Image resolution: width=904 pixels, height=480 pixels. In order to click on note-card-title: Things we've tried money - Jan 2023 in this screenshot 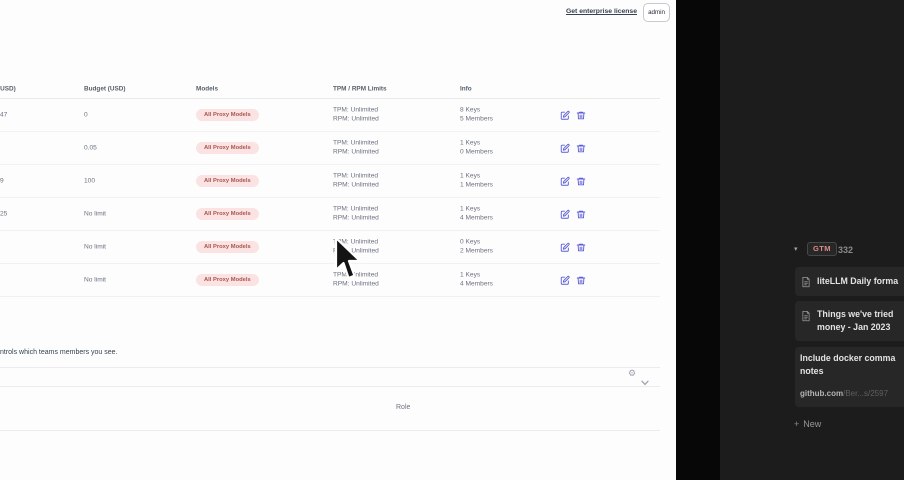, I will do `click(855, 320)`.